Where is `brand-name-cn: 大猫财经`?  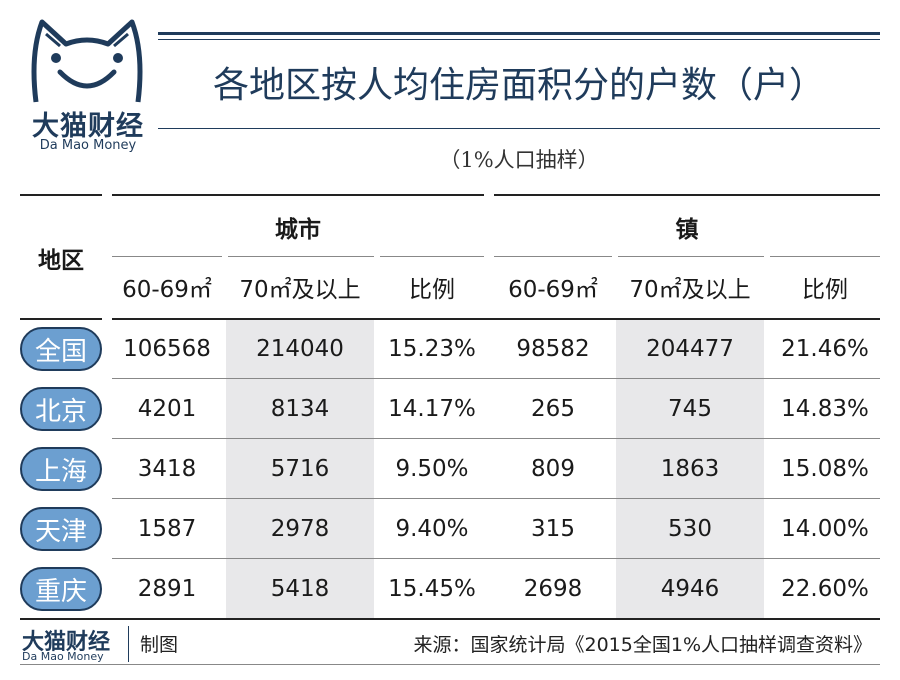 brand-name-cn: 大猫财经 is located at coordinates (88, 126).